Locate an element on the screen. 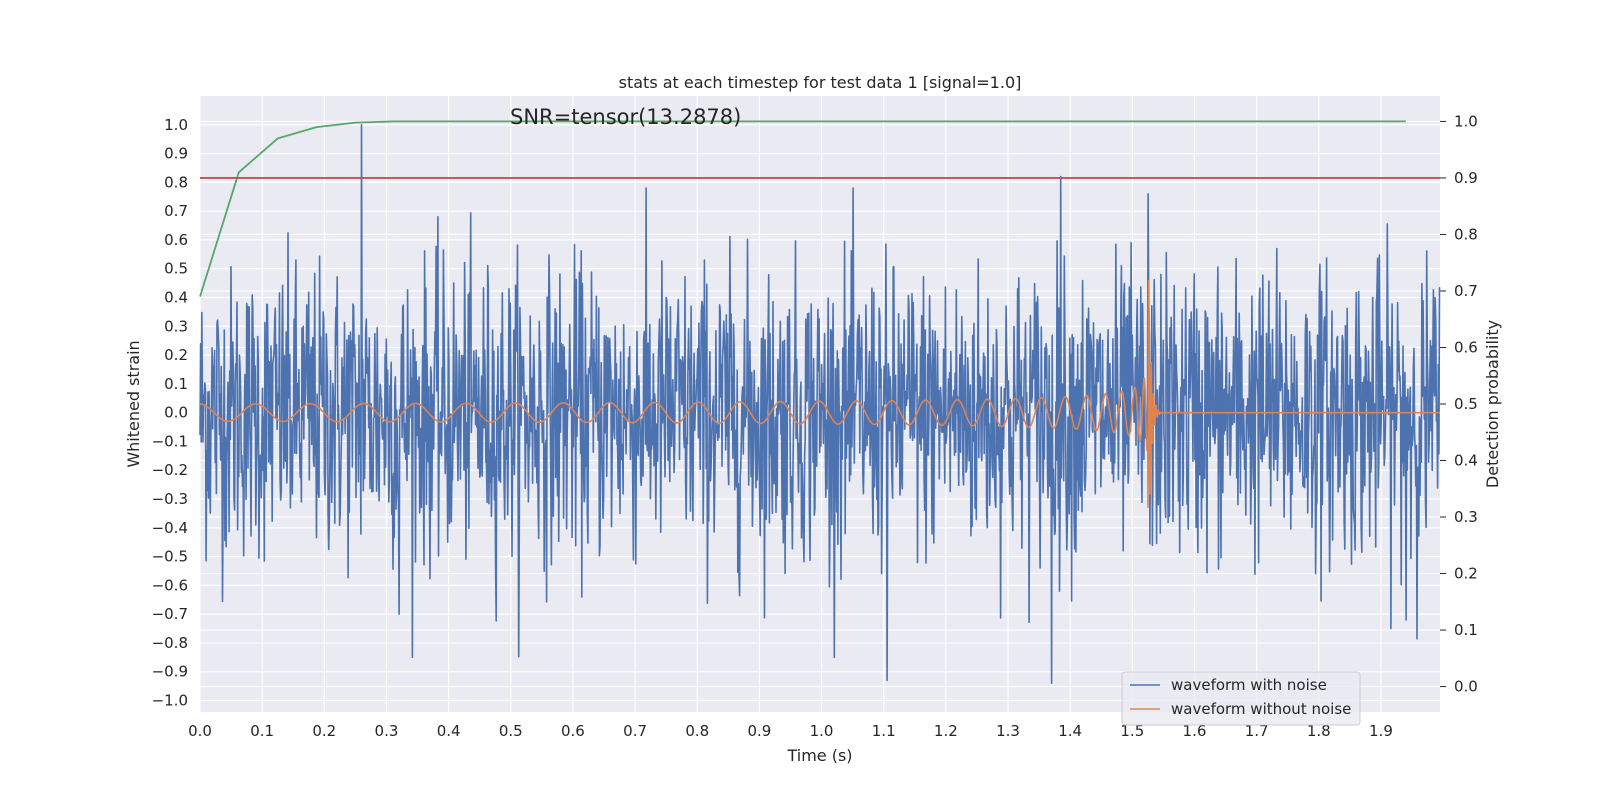 The height and width of the screenshot is (804, 1600). y-tick-label: −0.1 is located at coordinates (170, 441).